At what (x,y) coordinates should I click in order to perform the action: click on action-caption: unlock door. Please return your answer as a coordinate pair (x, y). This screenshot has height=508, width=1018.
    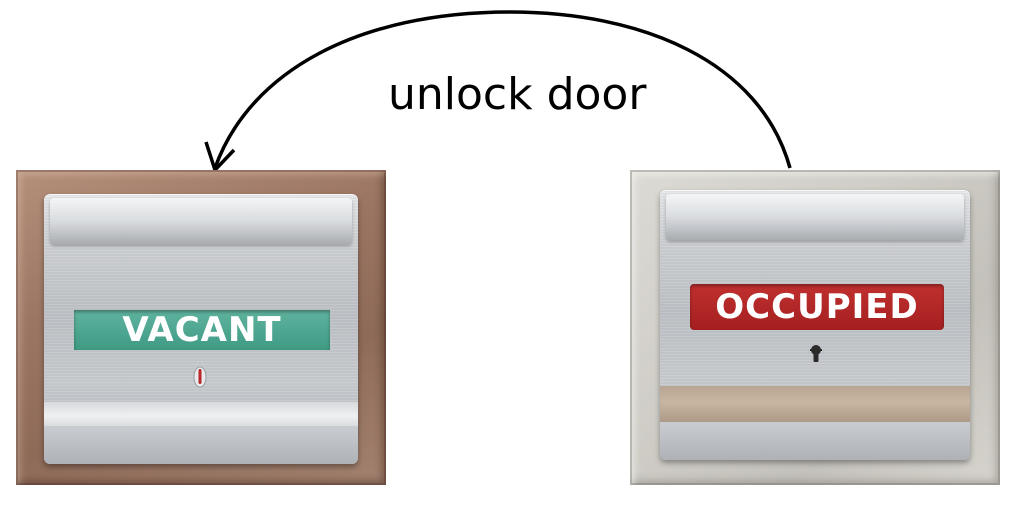
    Looking at the image, I should click on (517, 94).